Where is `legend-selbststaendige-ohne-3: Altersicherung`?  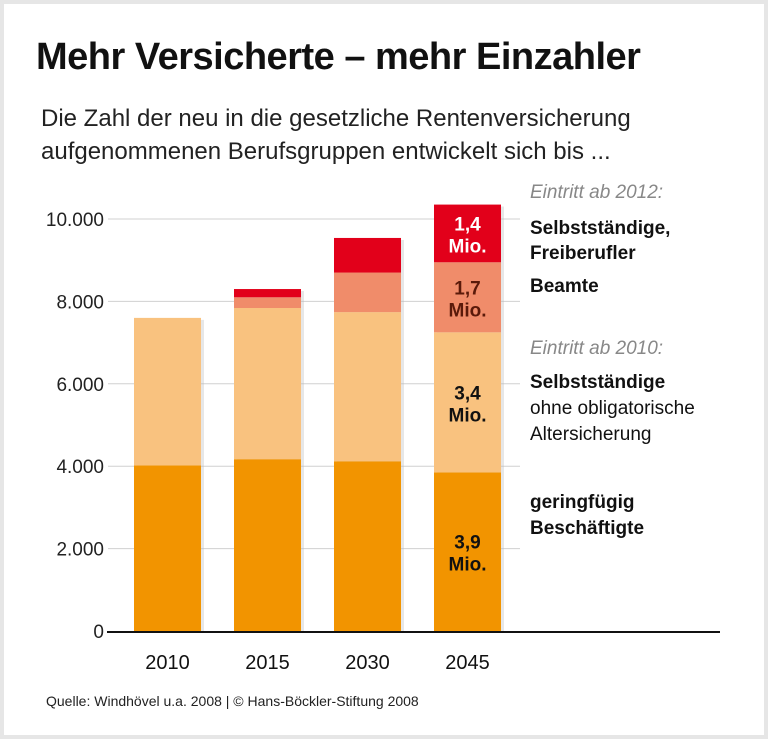 legend-selbststaendige-ohne-3: Altersicherung is located at coordinates (591, 434).